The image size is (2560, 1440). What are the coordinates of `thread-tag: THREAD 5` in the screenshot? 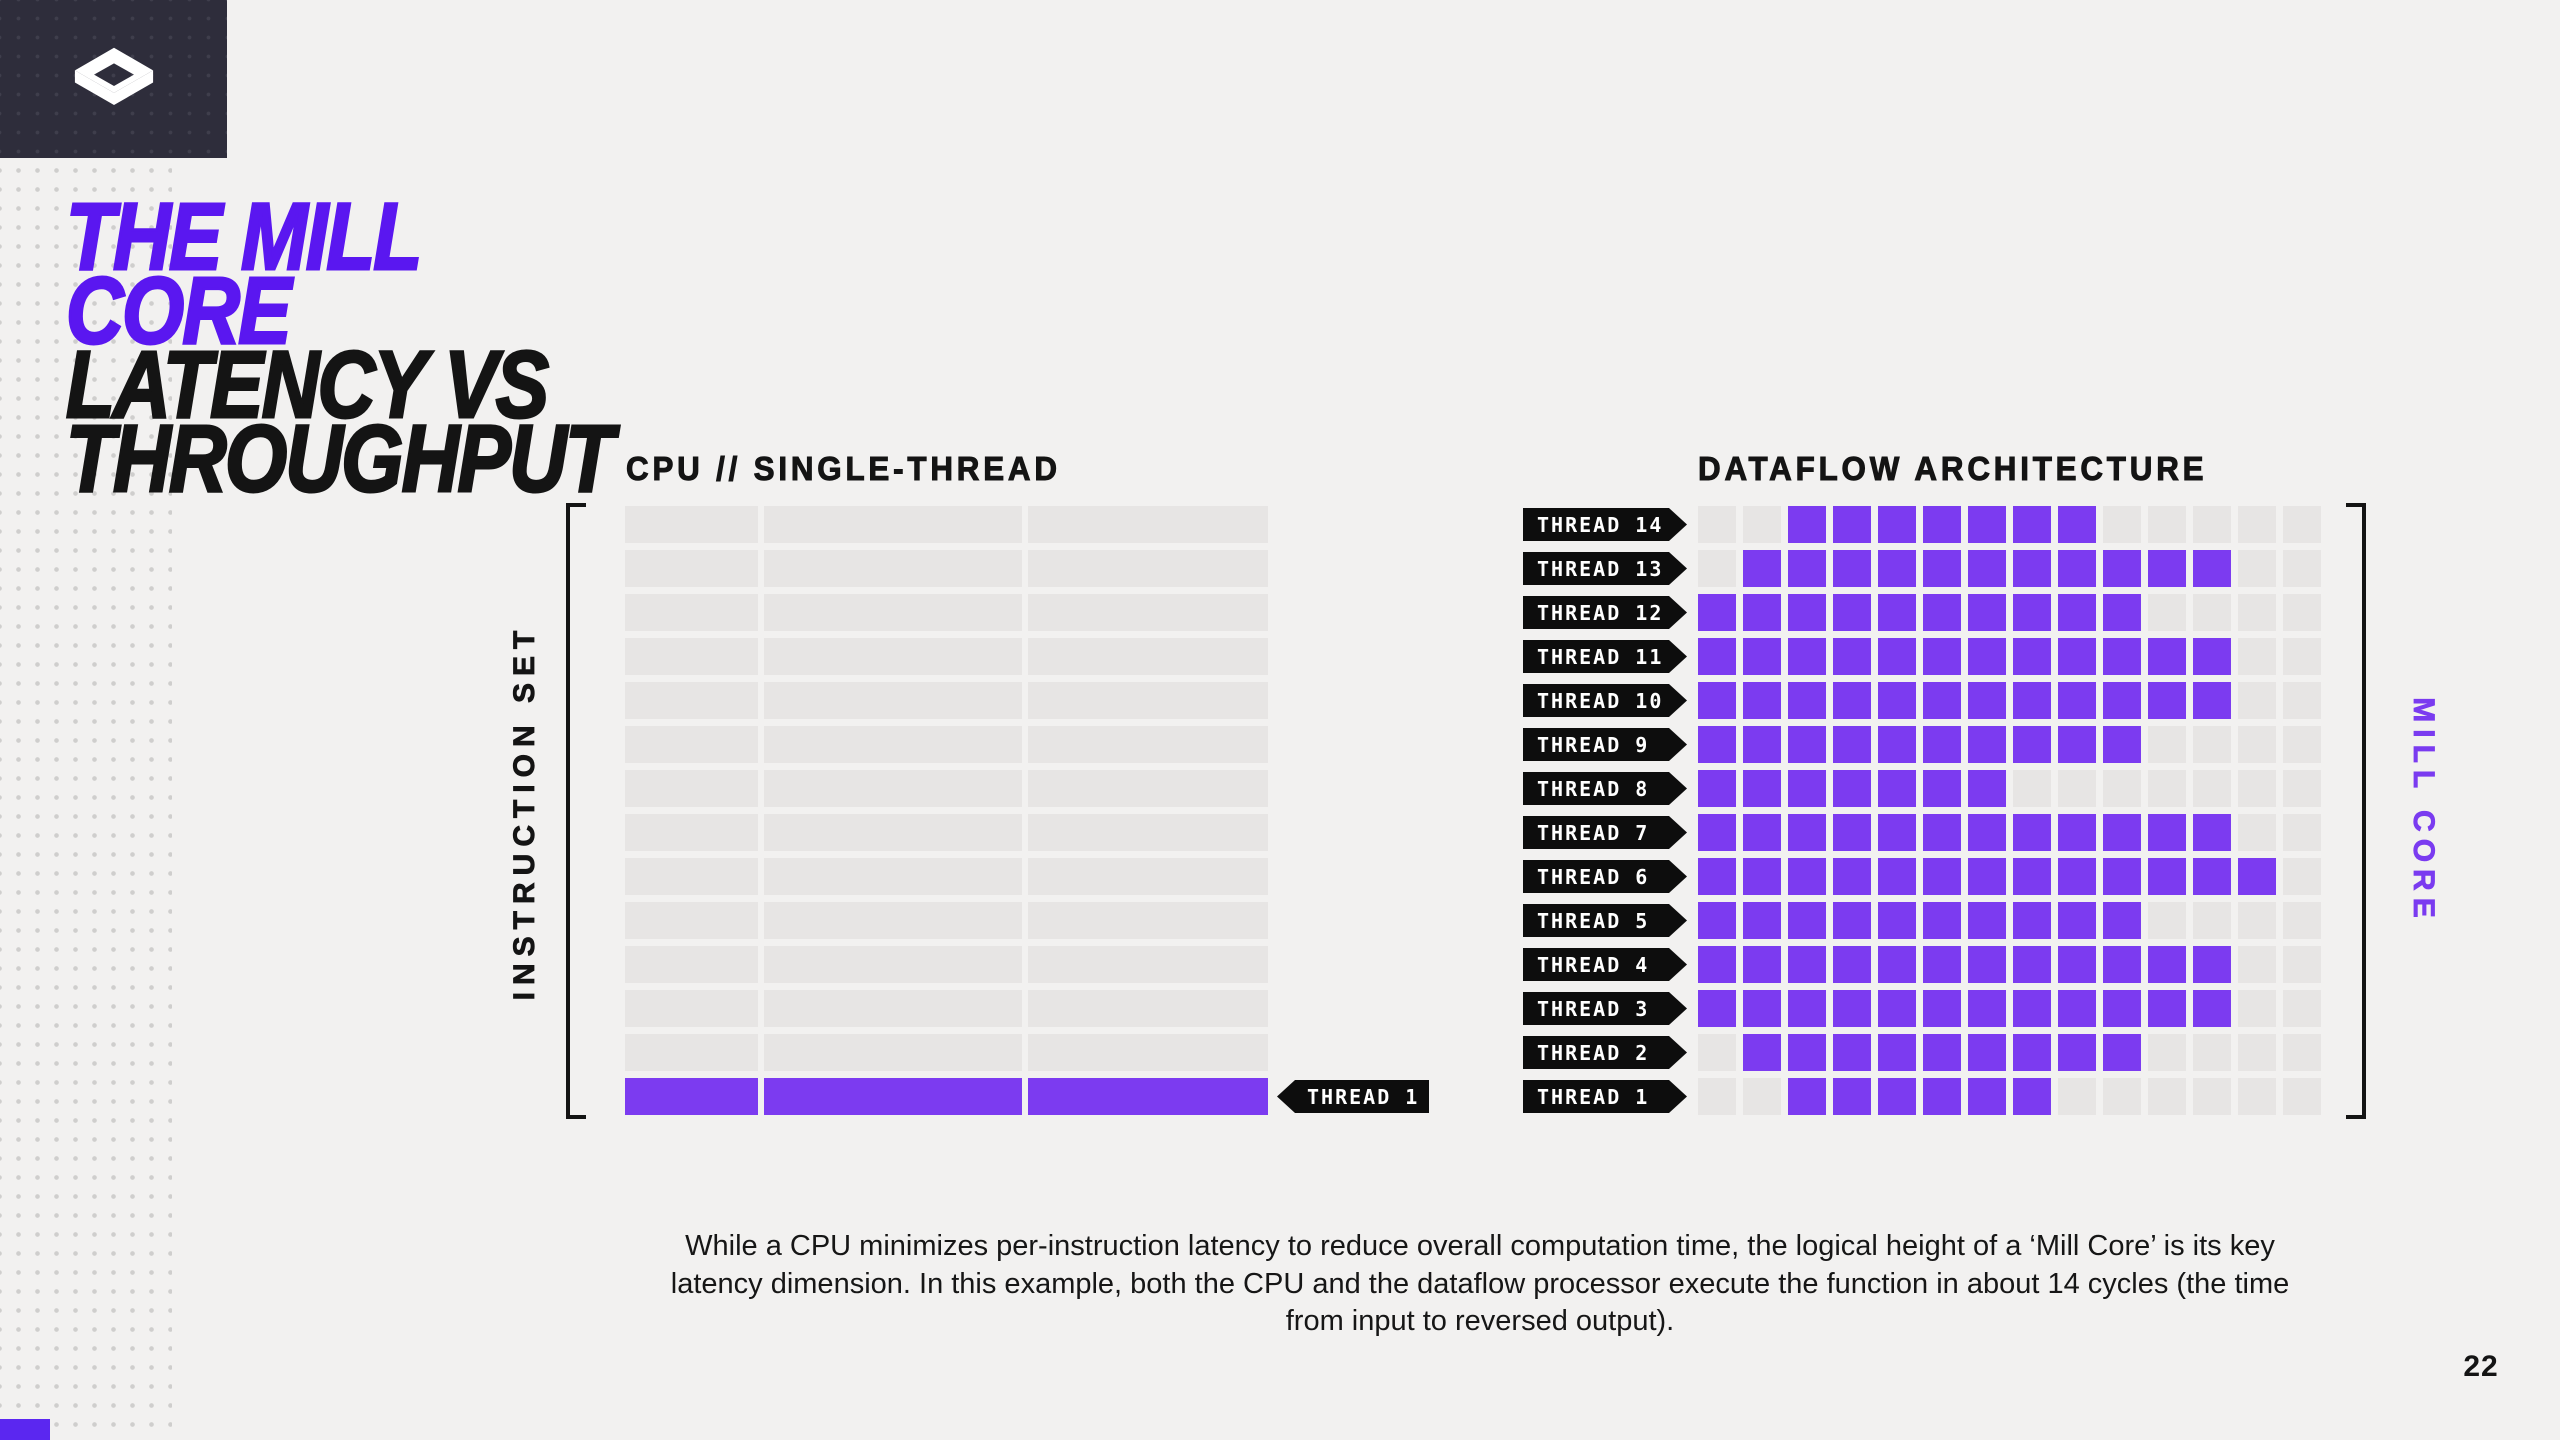 It's located at (1605, 920).